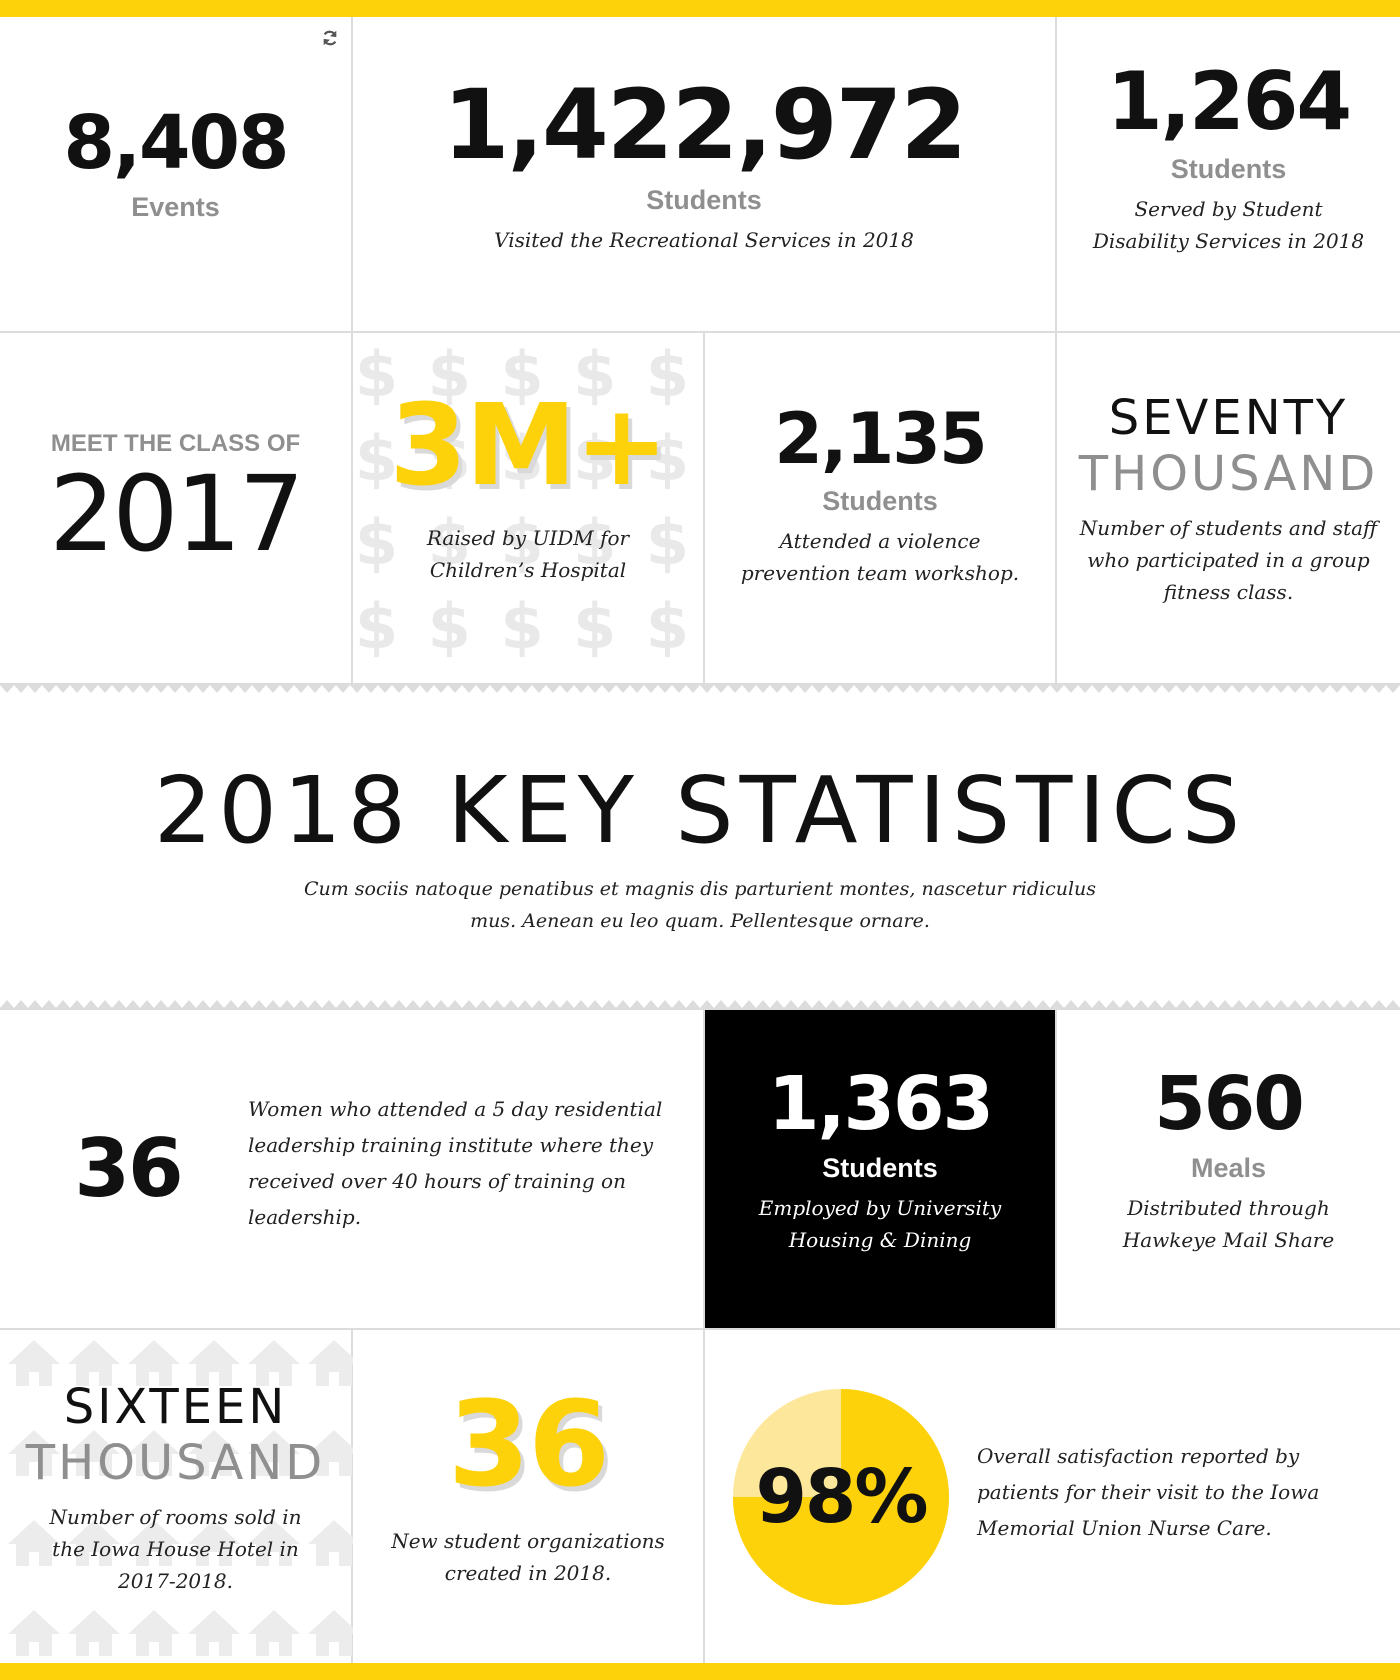 Image resolution: width=1400 pixels, height=1680 pixels. I want to click on meals-unit: Meals, so click(1228, 1167).